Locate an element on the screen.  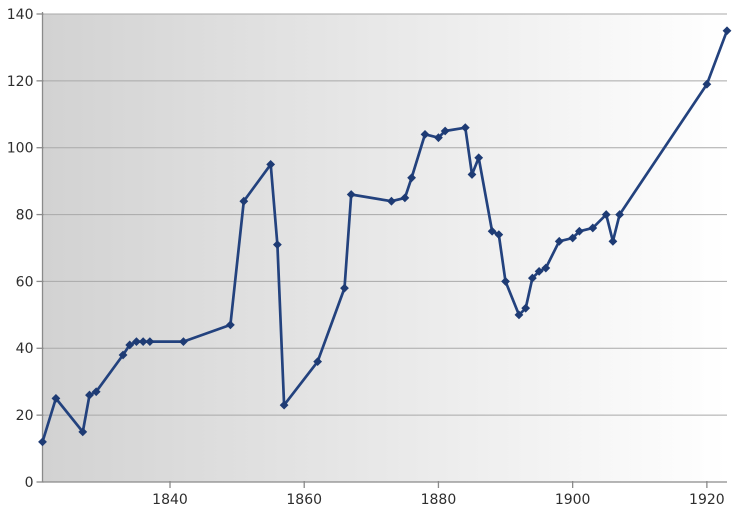
y-axis-tick-label: 0 is located at coordinates (29, 483).